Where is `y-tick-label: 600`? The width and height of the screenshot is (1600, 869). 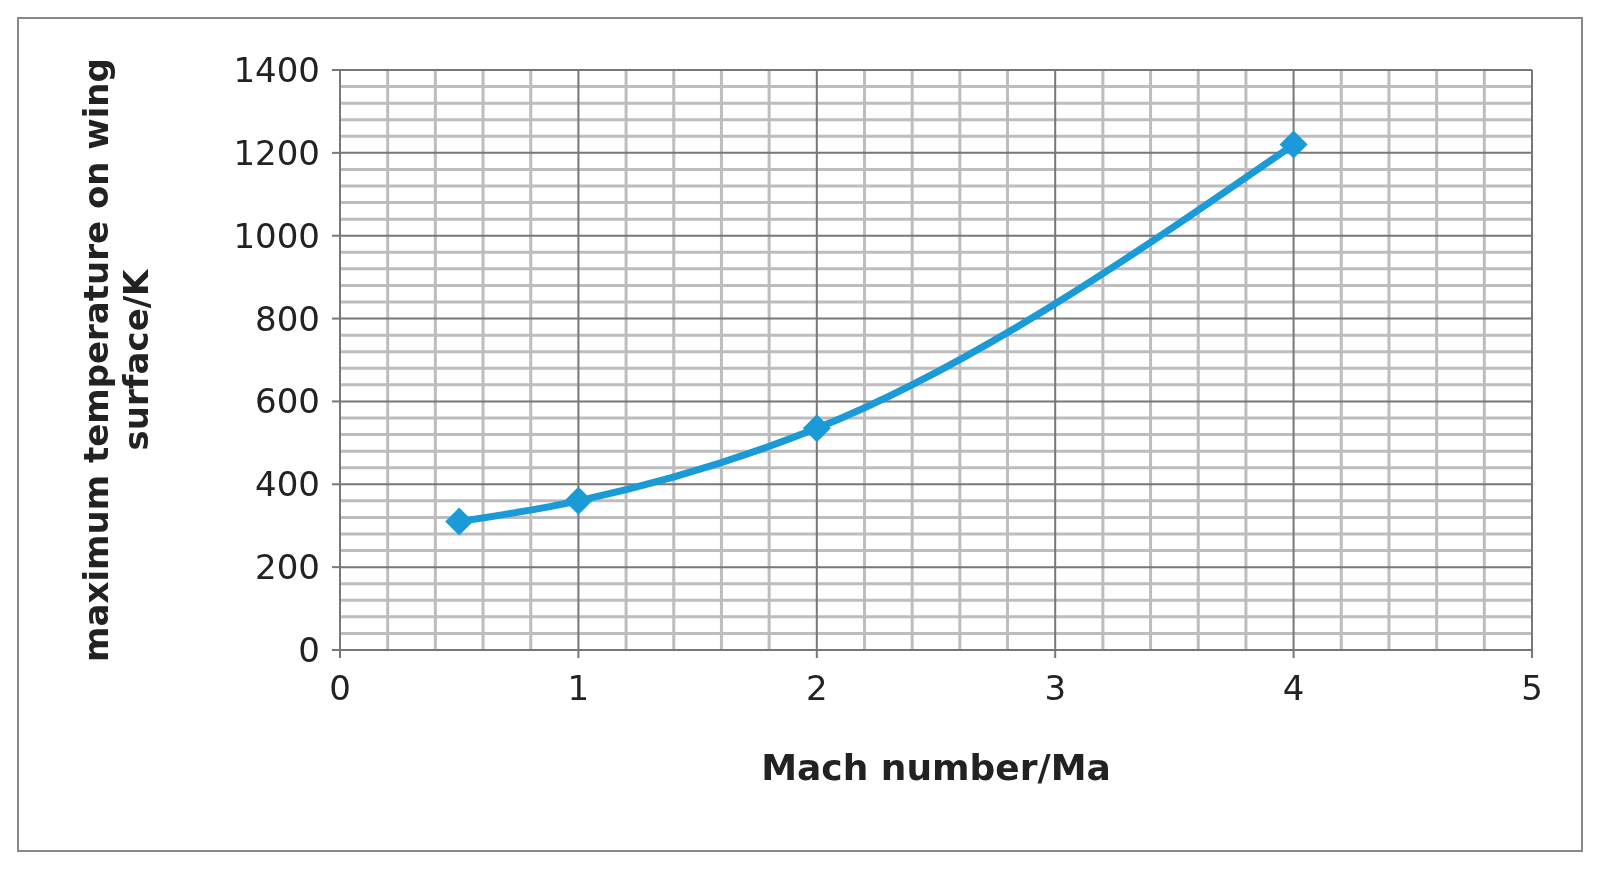
y-tick-label: 600 is located at coordinates (287, 401).